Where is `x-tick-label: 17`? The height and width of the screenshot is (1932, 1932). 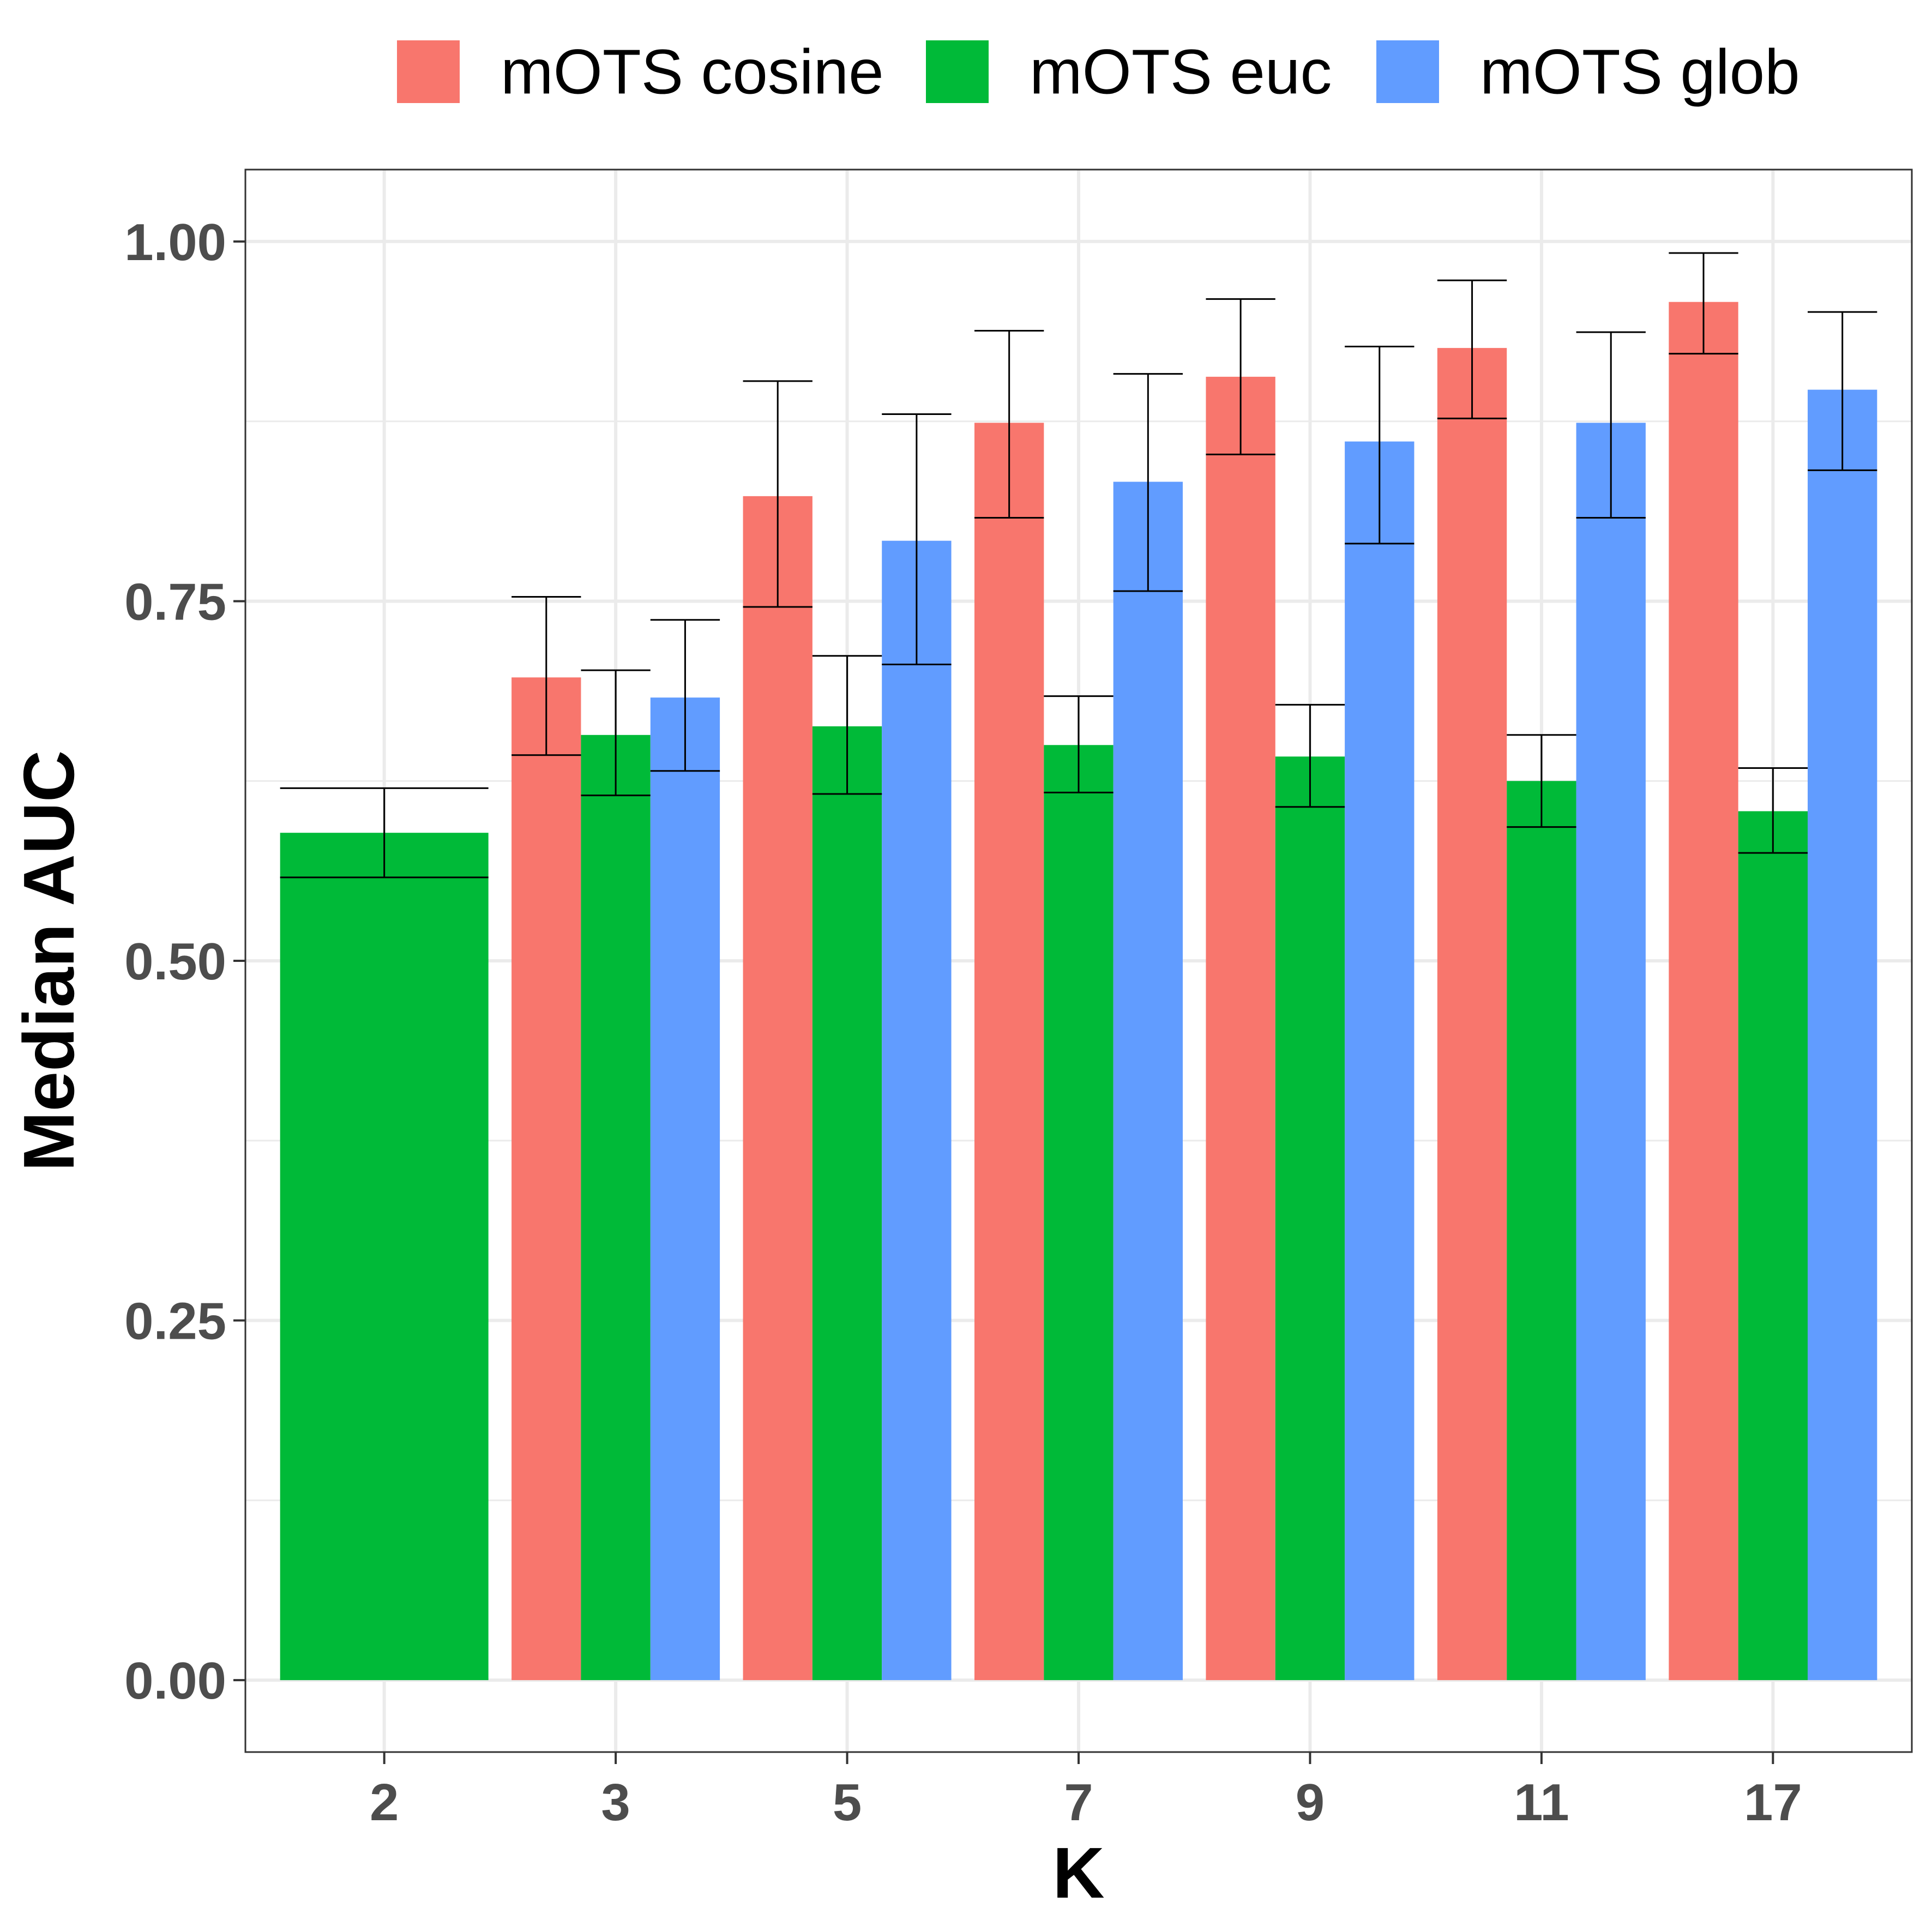 x-tick-label: 17 is located at coordinates (1773, 1802).